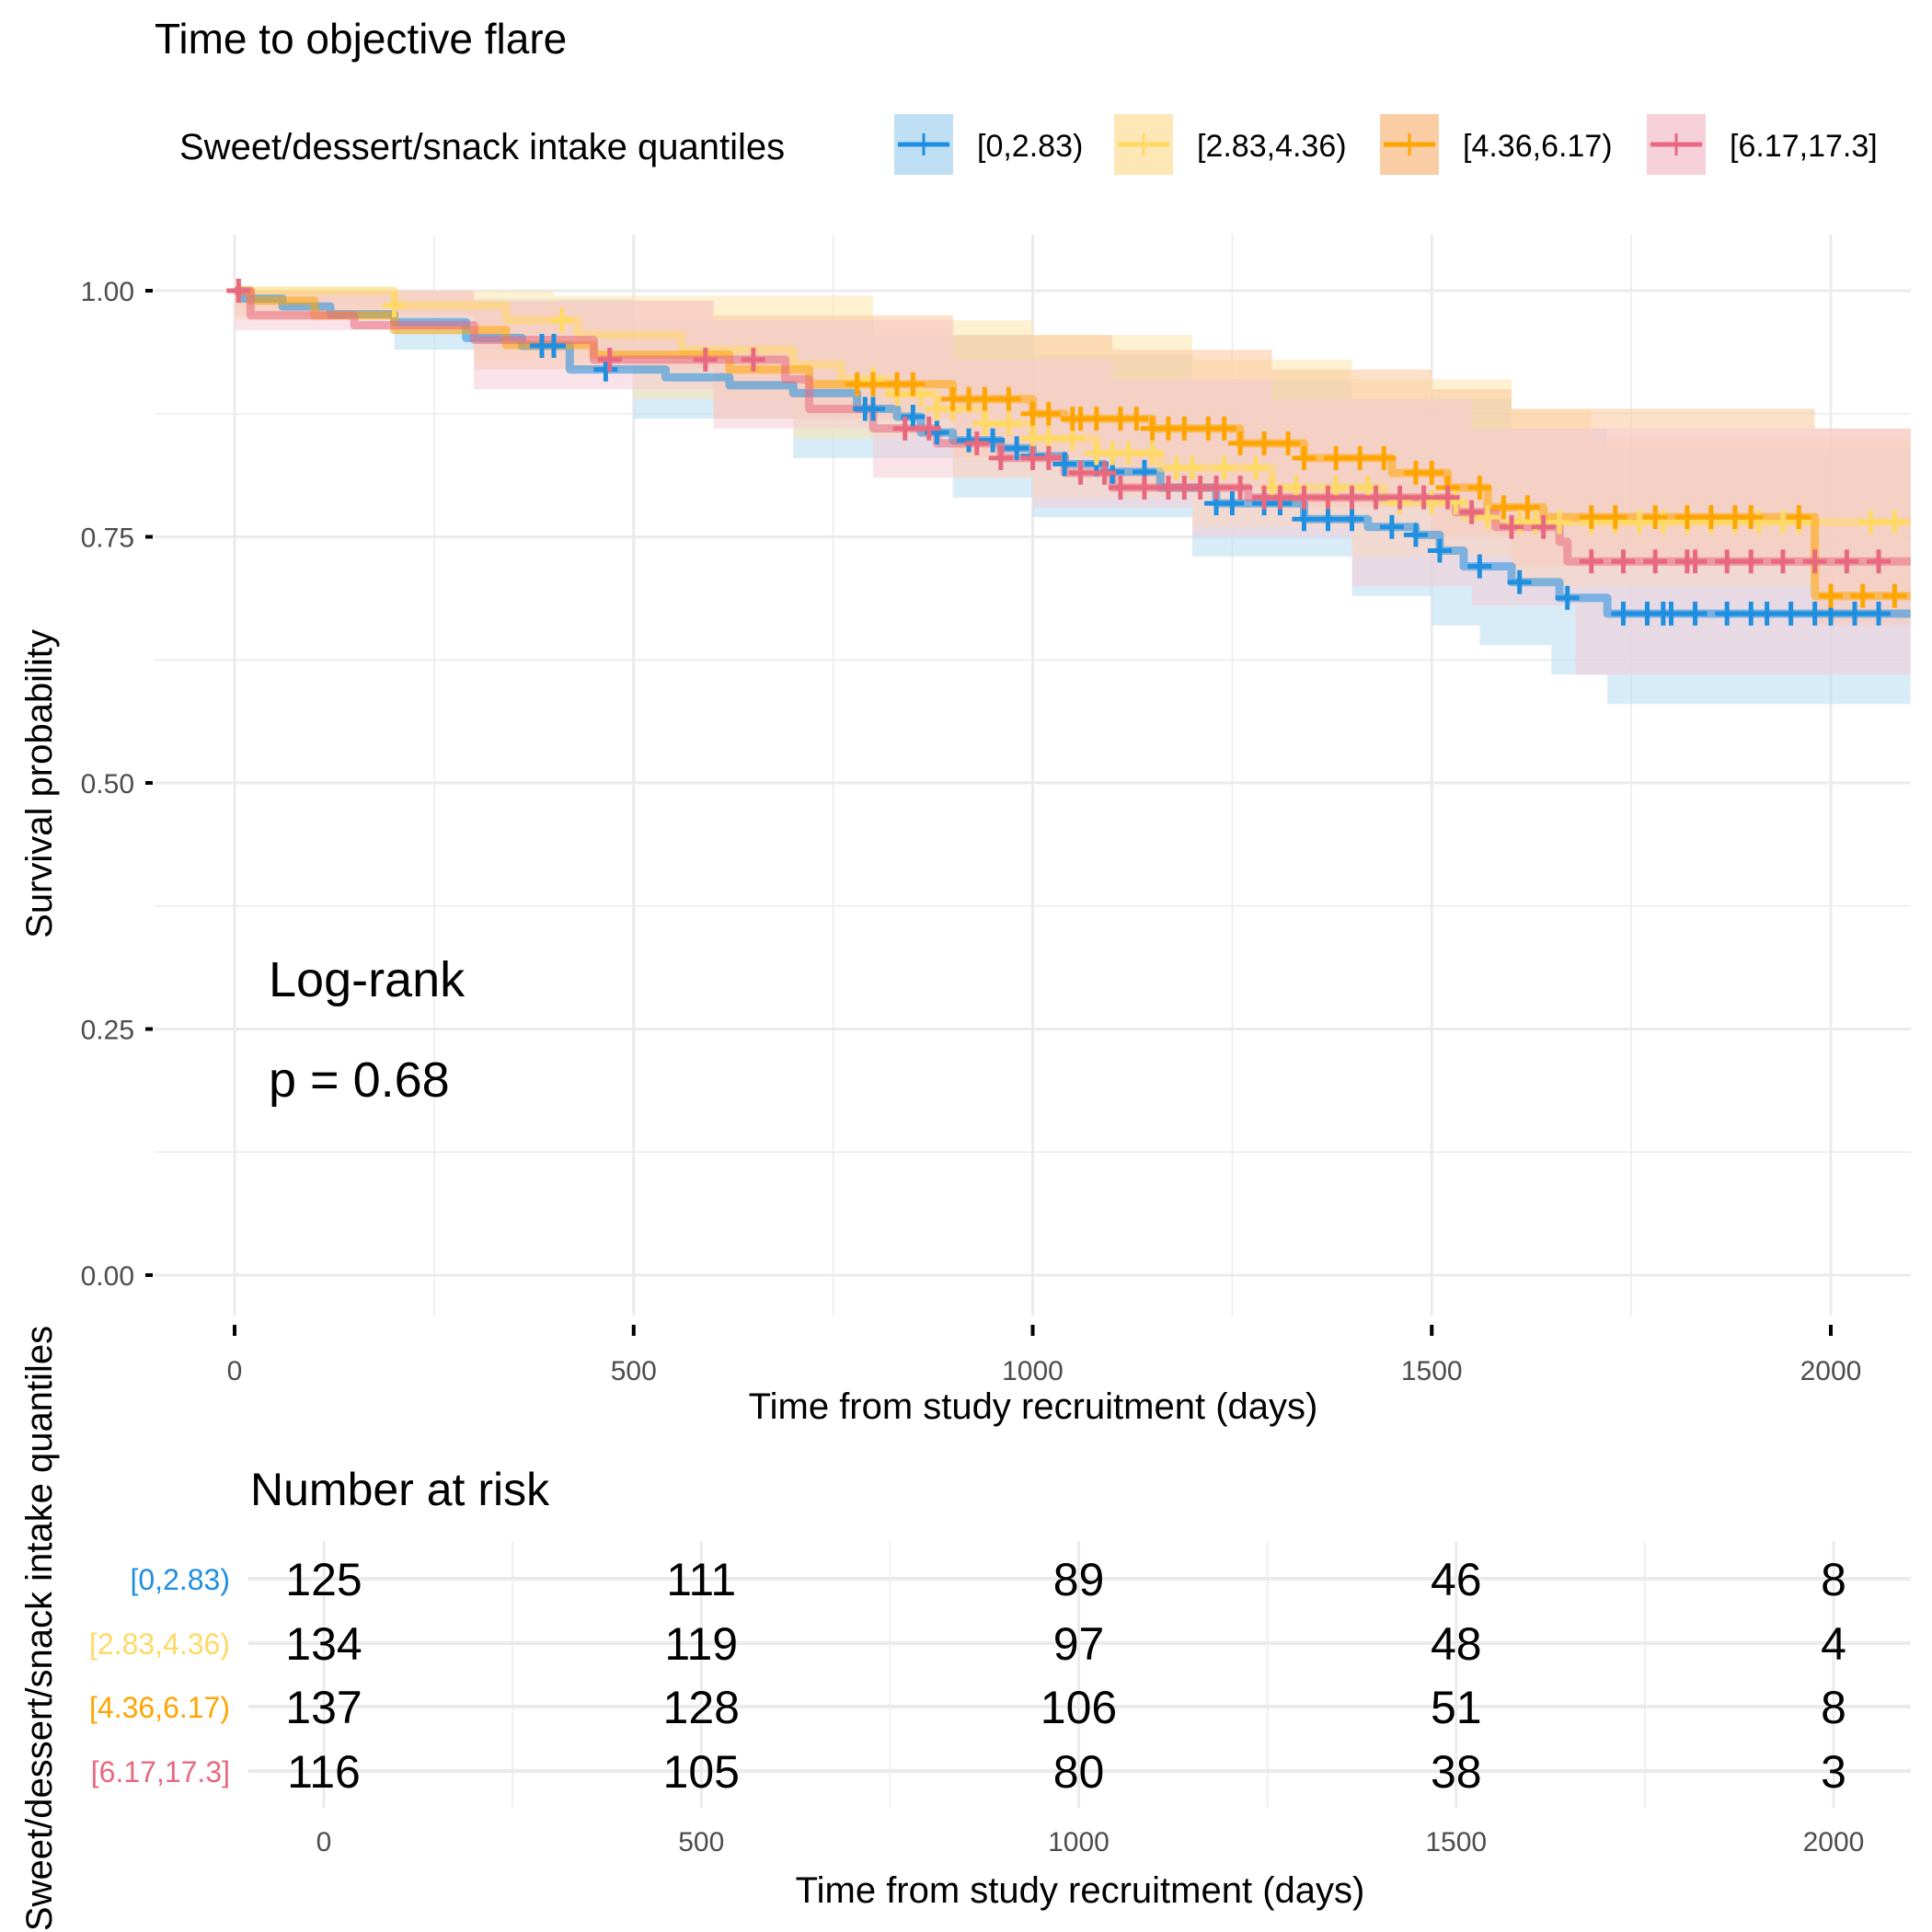  Describe the element at coordinates (400, 1489) in the screenshot. I see `risk-table-title: Number at risk` at that location.